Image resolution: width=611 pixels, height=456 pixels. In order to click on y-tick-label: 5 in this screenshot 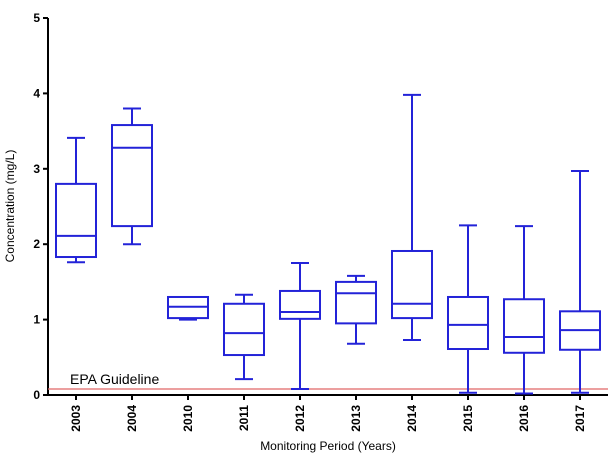, I will do `click(36, 18)`.